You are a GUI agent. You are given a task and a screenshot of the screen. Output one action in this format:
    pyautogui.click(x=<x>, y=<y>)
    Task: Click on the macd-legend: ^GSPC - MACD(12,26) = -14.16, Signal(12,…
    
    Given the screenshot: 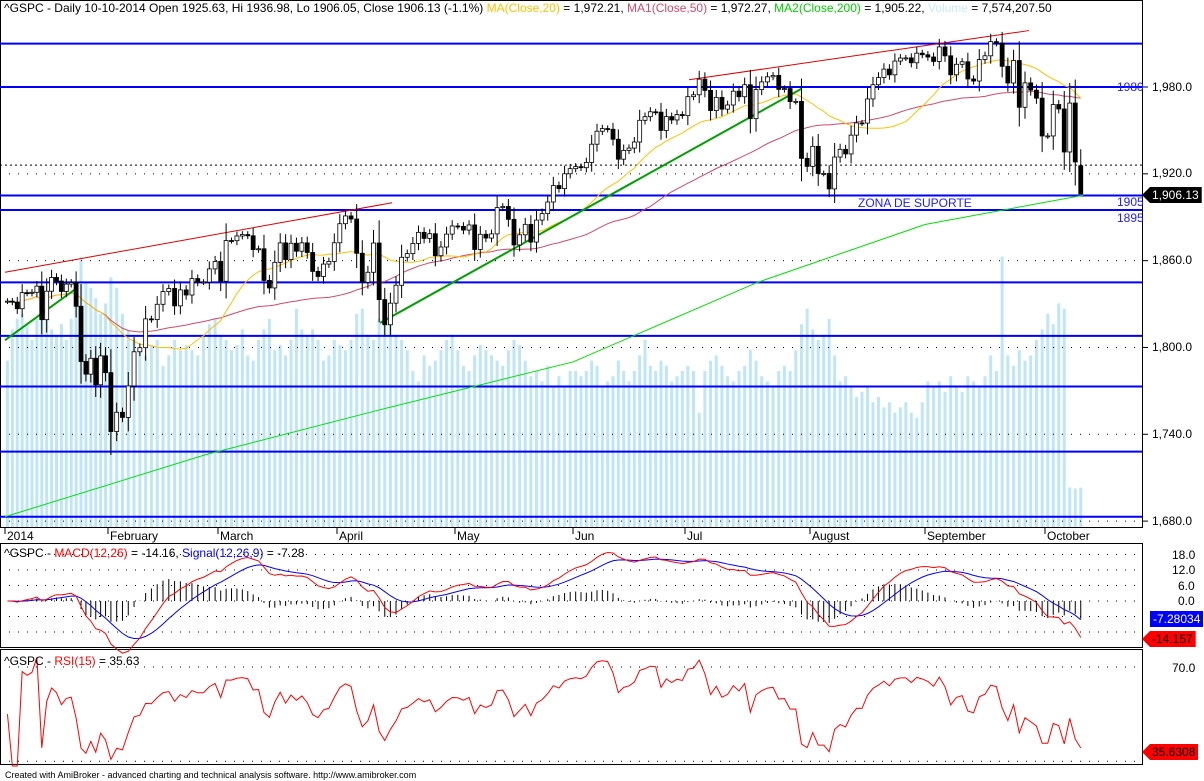 What is the action you would take?
    pyautogui.click(x=154, y=553)
    